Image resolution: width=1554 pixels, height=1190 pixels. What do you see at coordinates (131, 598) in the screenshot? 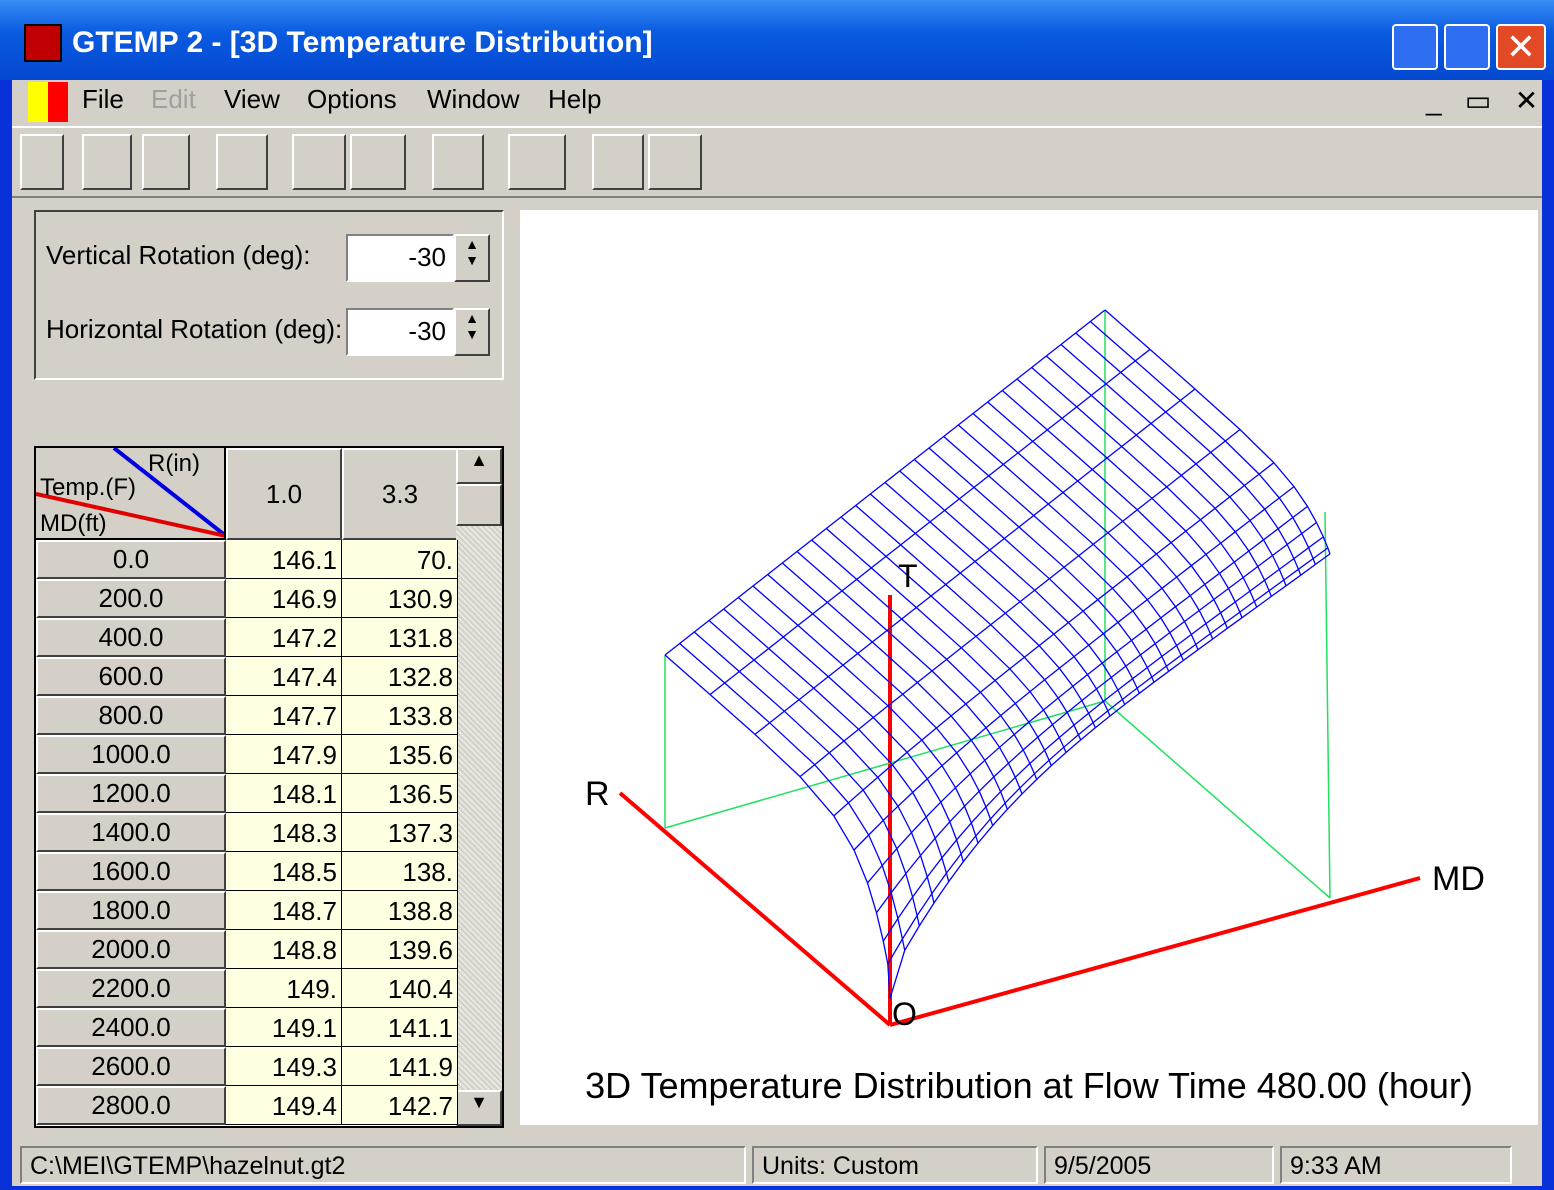
I see `row-header: 200.0` at bounding box center [131, 598].